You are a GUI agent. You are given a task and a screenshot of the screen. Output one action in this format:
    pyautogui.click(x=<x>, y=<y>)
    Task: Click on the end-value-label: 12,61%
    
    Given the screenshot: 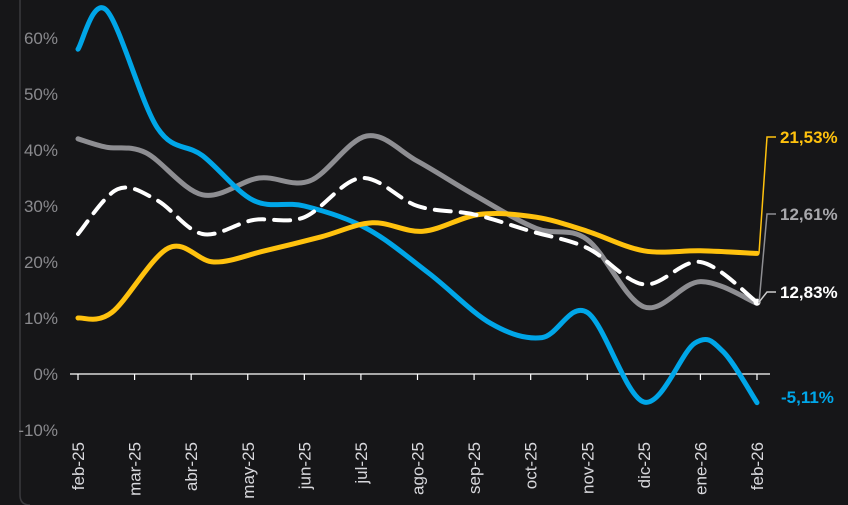 What is the action you would take?
    pyautogui.click(x=809, y=214)
    